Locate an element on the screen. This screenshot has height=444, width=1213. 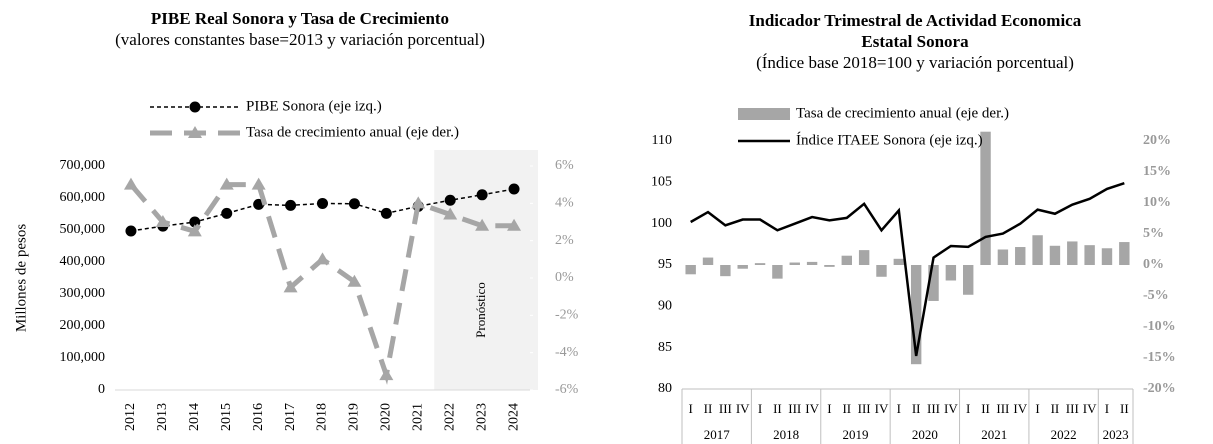
x-group-label: 2021 is located at coordinates (994, 434).